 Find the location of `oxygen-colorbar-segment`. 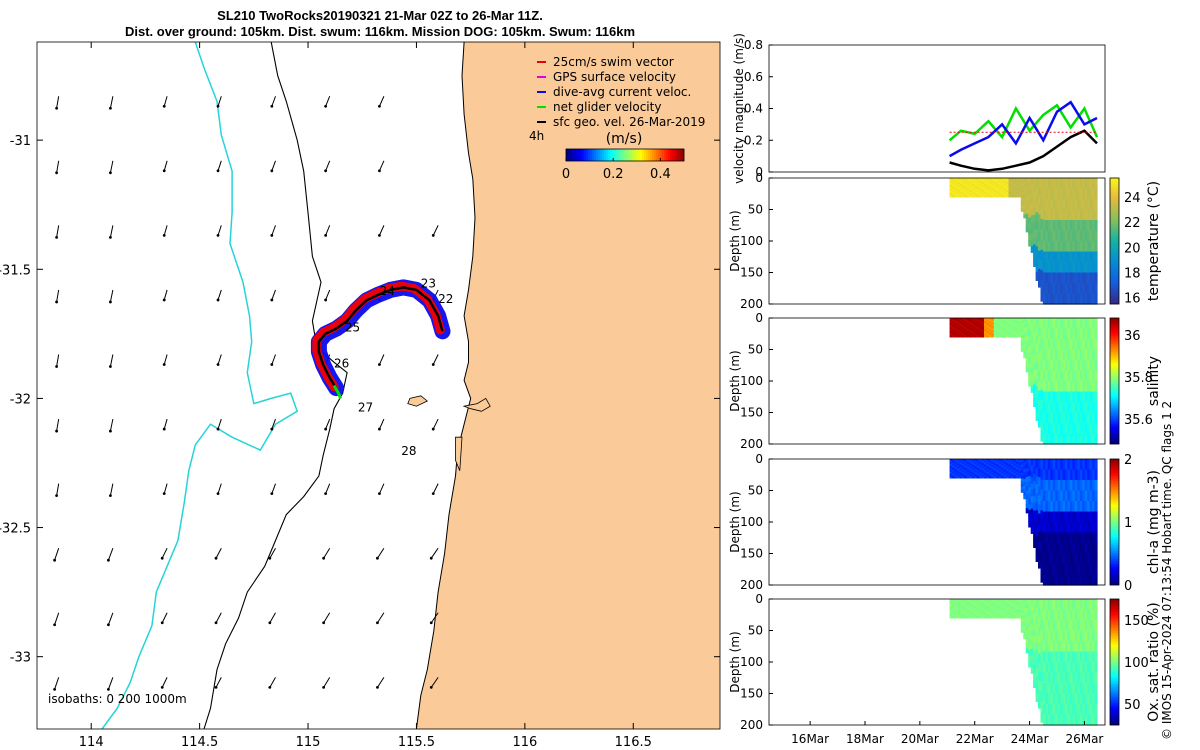

oxygen-colorbar-segment is located at coordinates (1114, 628).